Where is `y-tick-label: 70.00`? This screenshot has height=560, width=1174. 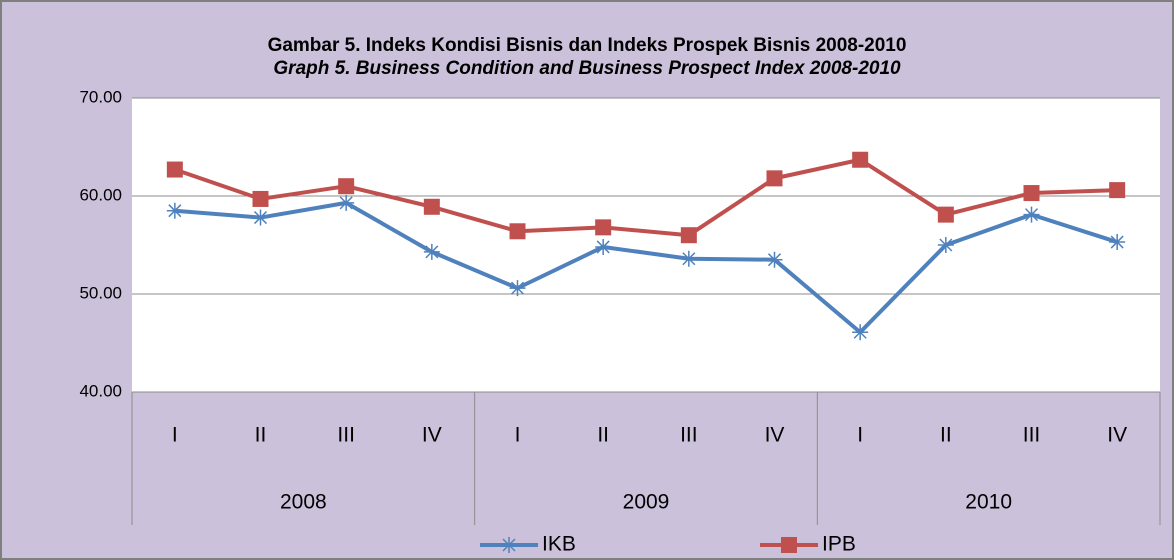
y-tick-label: 70.00 is located at coordinates (100, 96).